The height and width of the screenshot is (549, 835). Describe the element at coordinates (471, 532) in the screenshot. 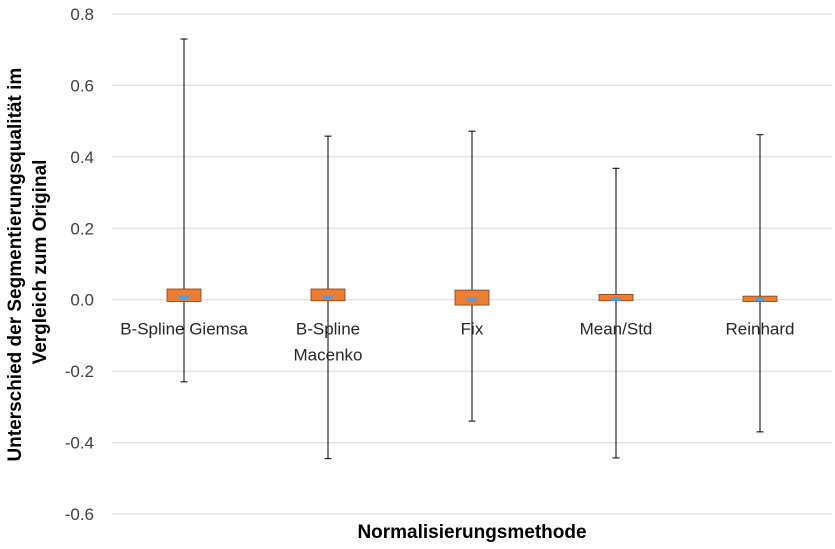

I see `x-axis-title: Normalisierungsmethode` at that location.